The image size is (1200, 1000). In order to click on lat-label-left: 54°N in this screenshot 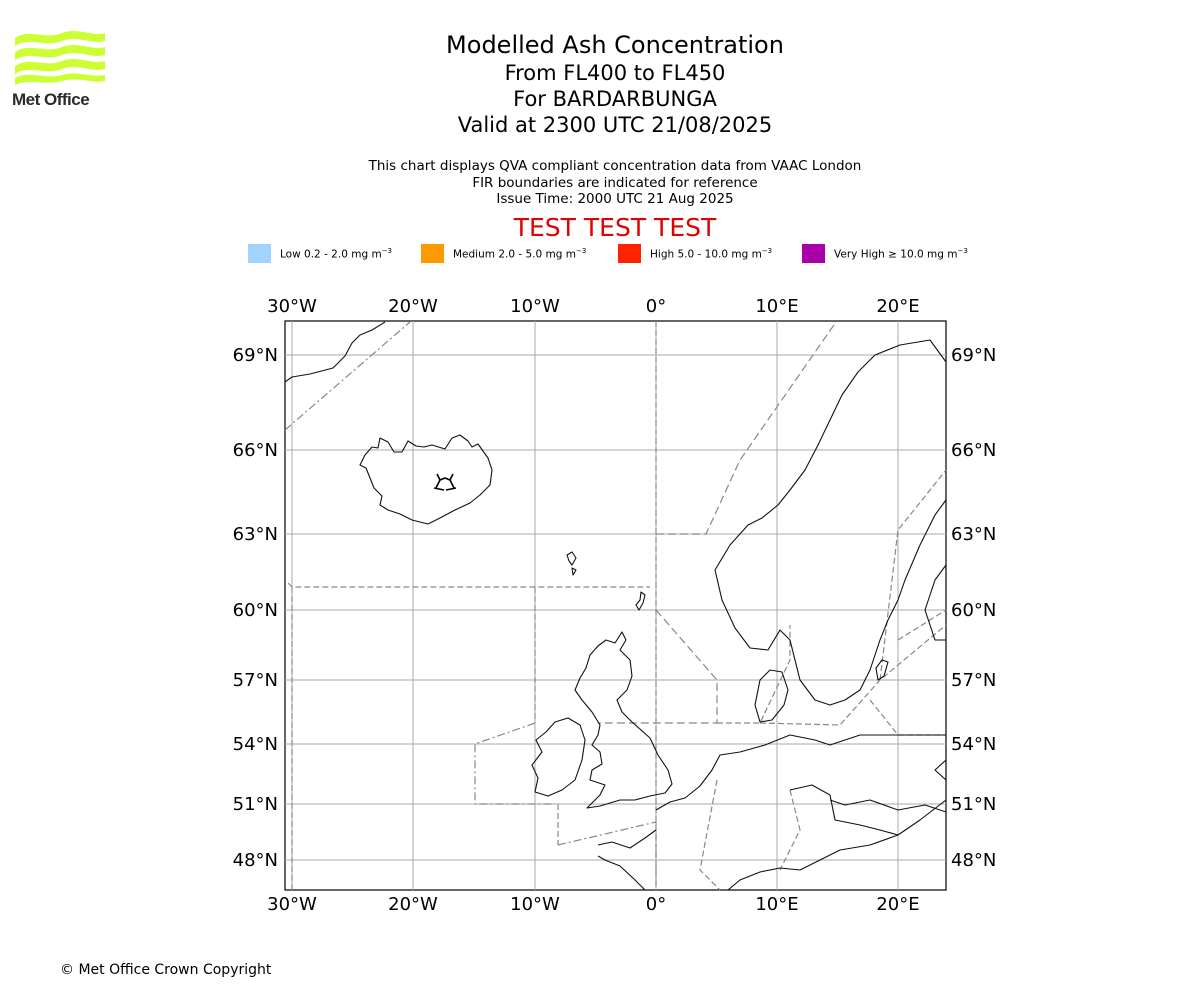, I will do `click(255, 744)`.